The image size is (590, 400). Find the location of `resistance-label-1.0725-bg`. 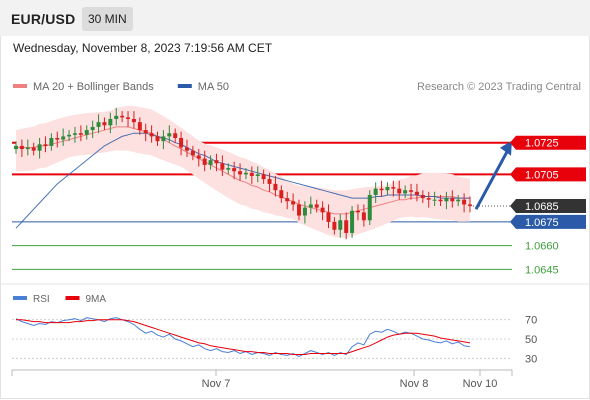

resistance-label-1.0725-bg is located at coordinates (548, 142).